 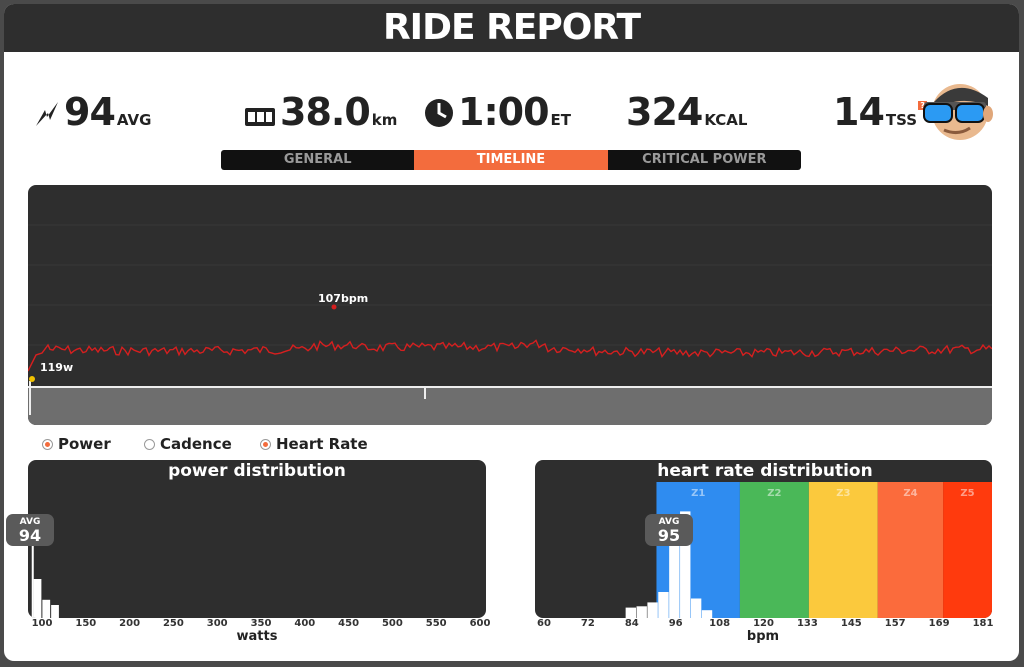 I want to click on x-tick-label: 350, so click(x=261, y=623).